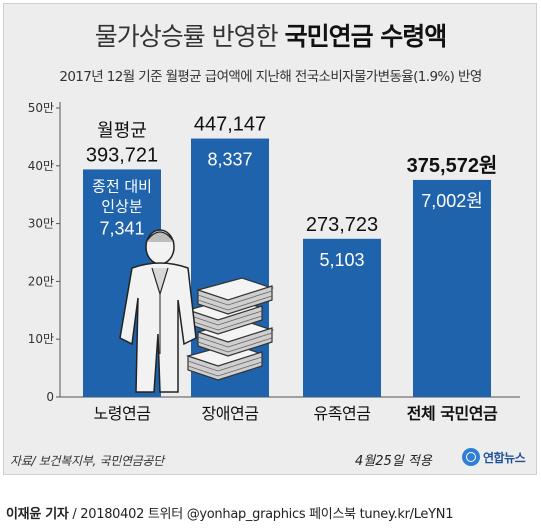  Describe the element at coordinates (41, 108) in the screenshot. I see `y-tick-label: 50만` at that location.